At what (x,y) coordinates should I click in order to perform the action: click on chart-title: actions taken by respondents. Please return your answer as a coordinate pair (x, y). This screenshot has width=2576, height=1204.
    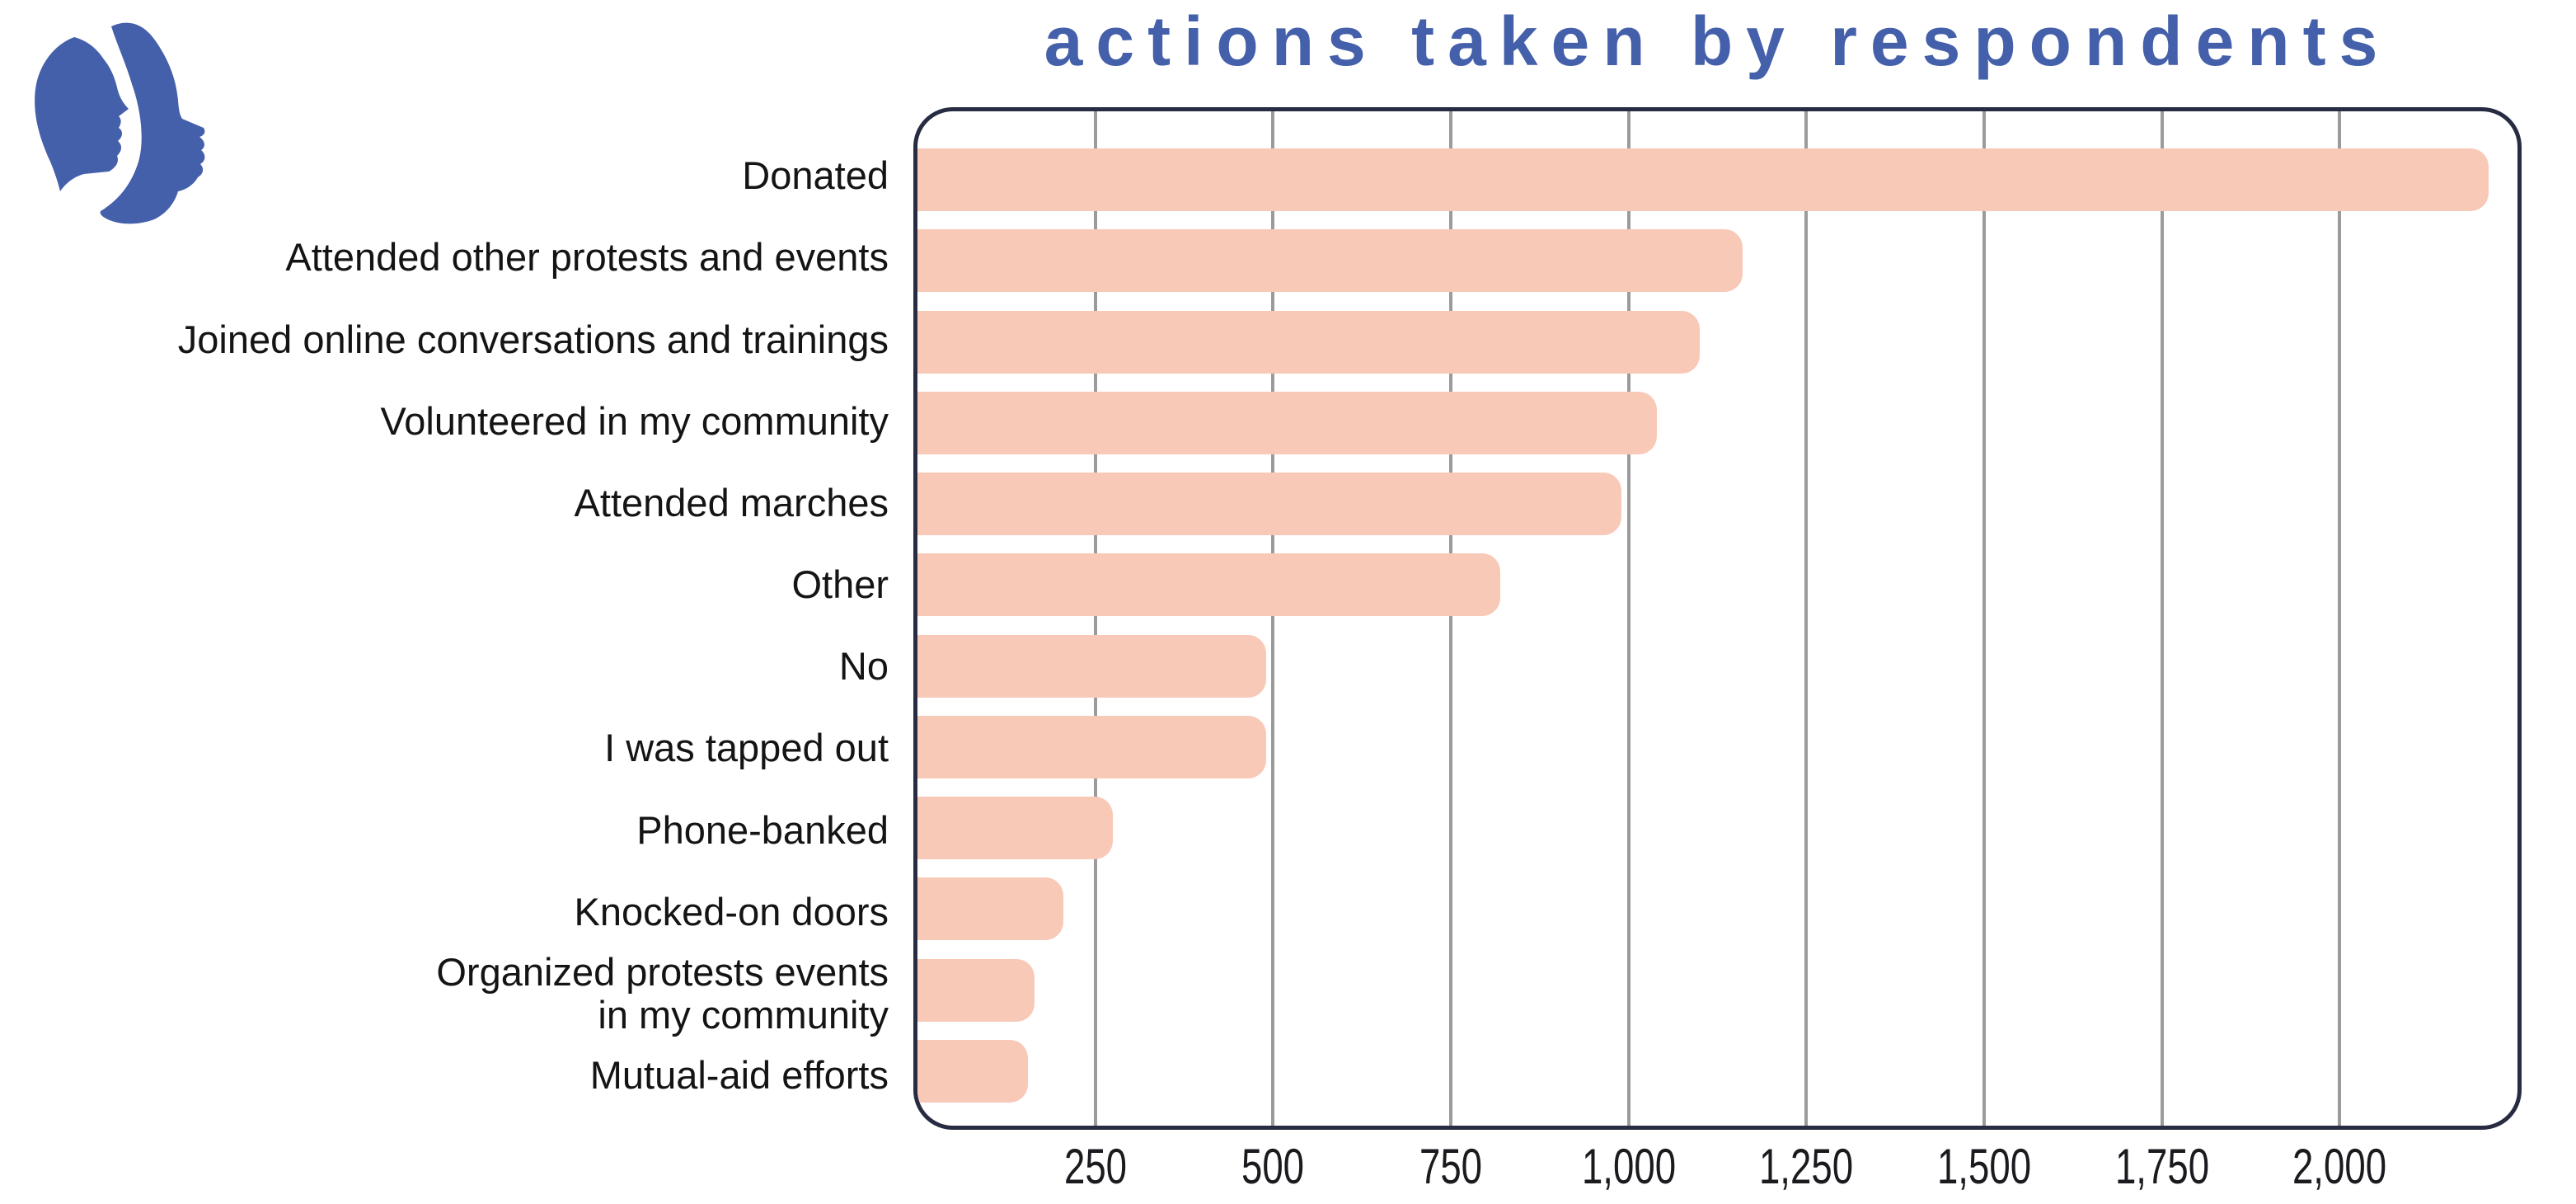
    Looking at the image, I should click on (1717, 41).